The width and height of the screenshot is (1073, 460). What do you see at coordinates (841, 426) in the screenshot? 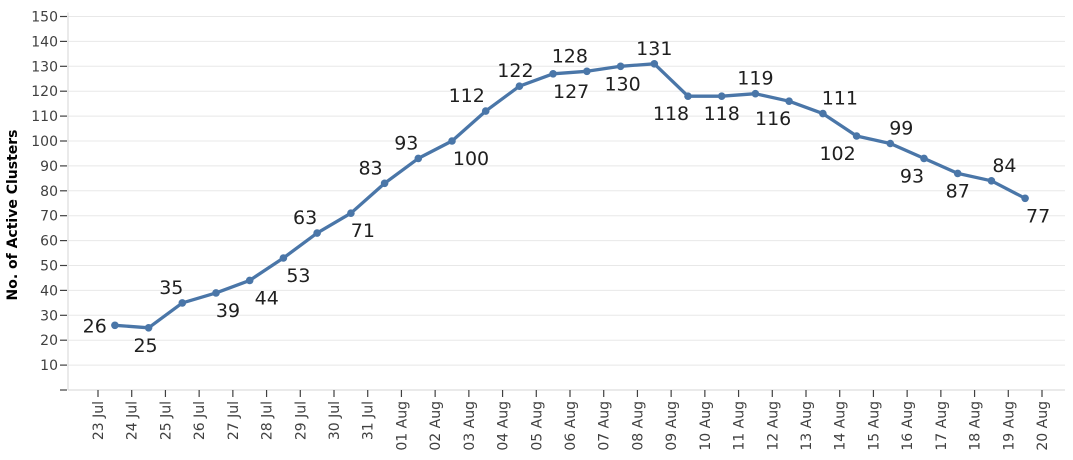
I see `x-tick-label: 14 Aug` at bounding box center [841, 426].